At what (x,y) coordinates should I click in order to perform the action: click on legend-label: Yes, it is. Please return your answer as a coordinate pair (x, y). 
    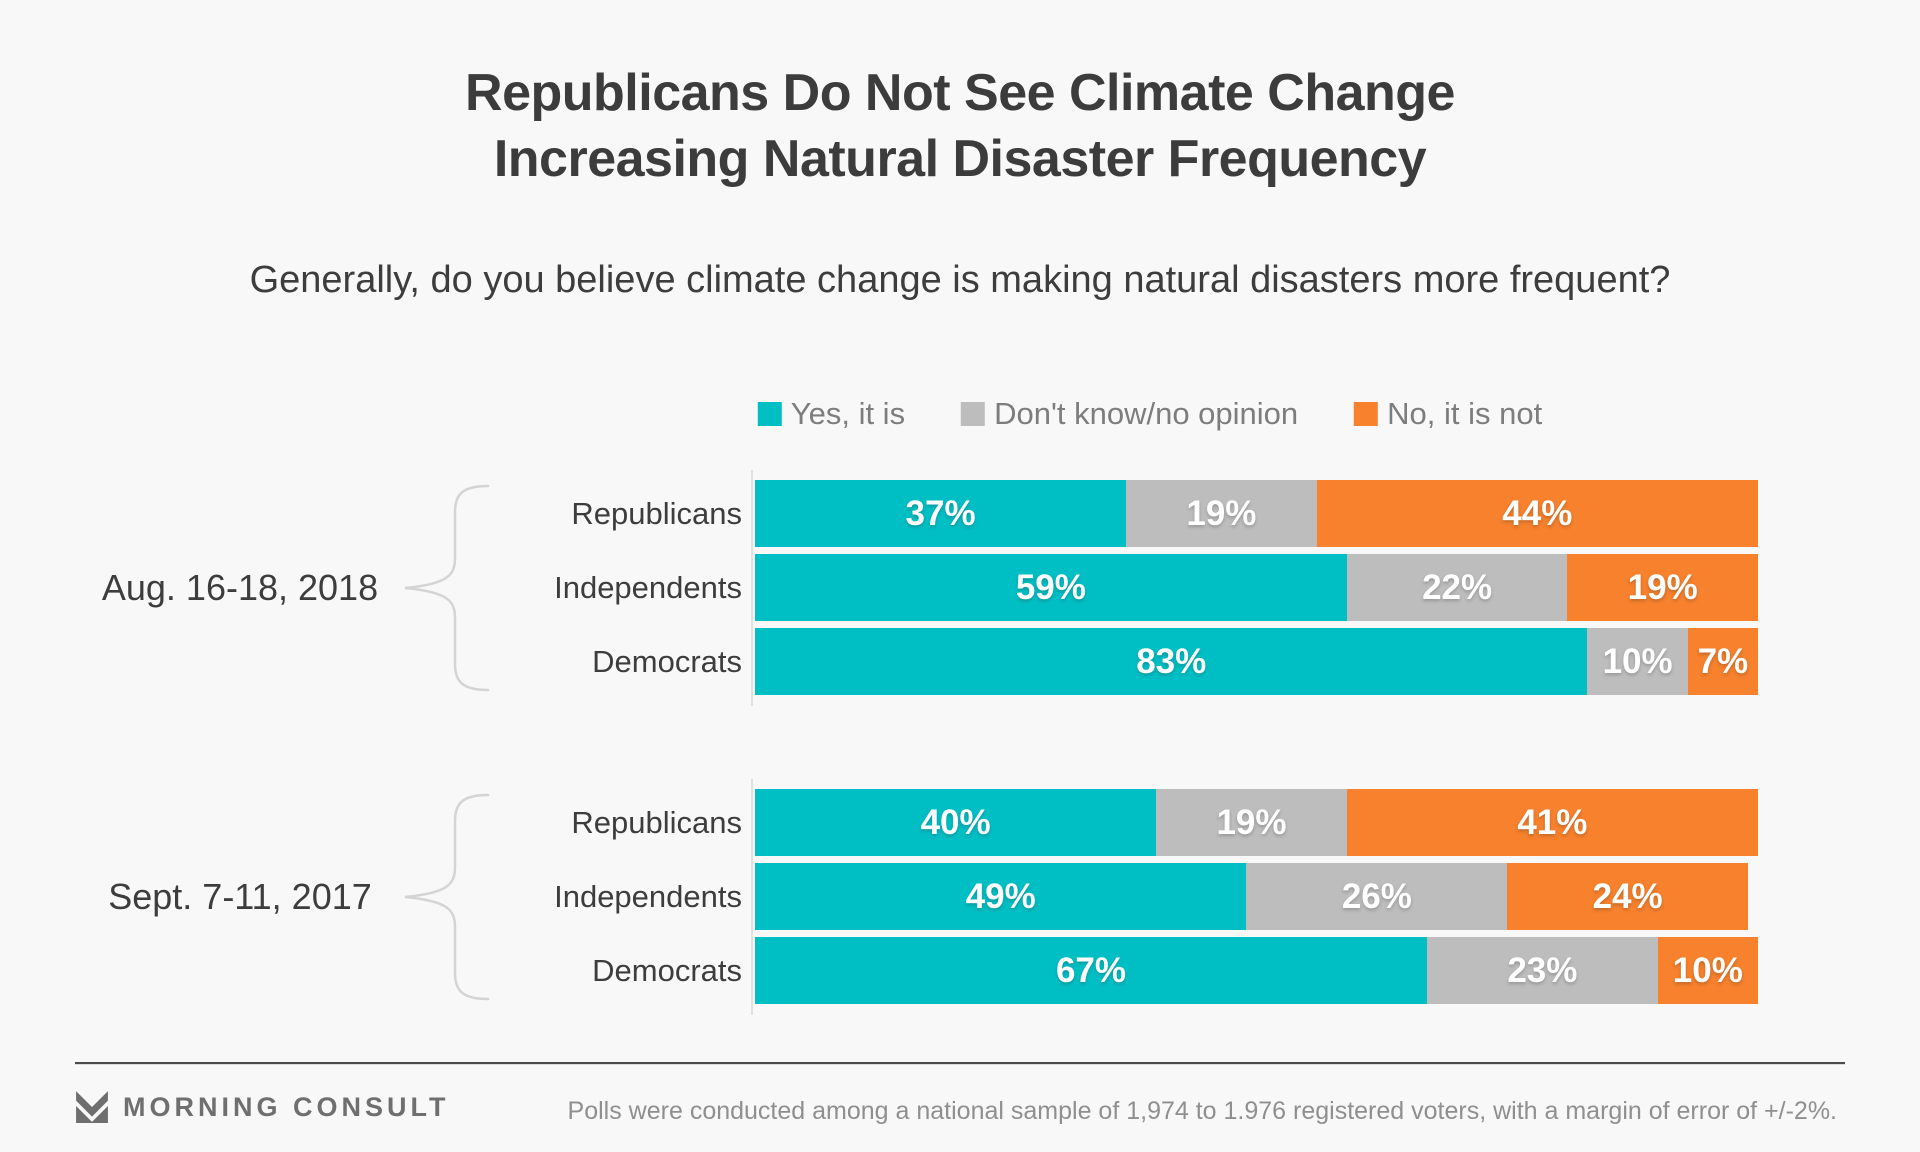
    Looking at the image, I should click on (848, 413).